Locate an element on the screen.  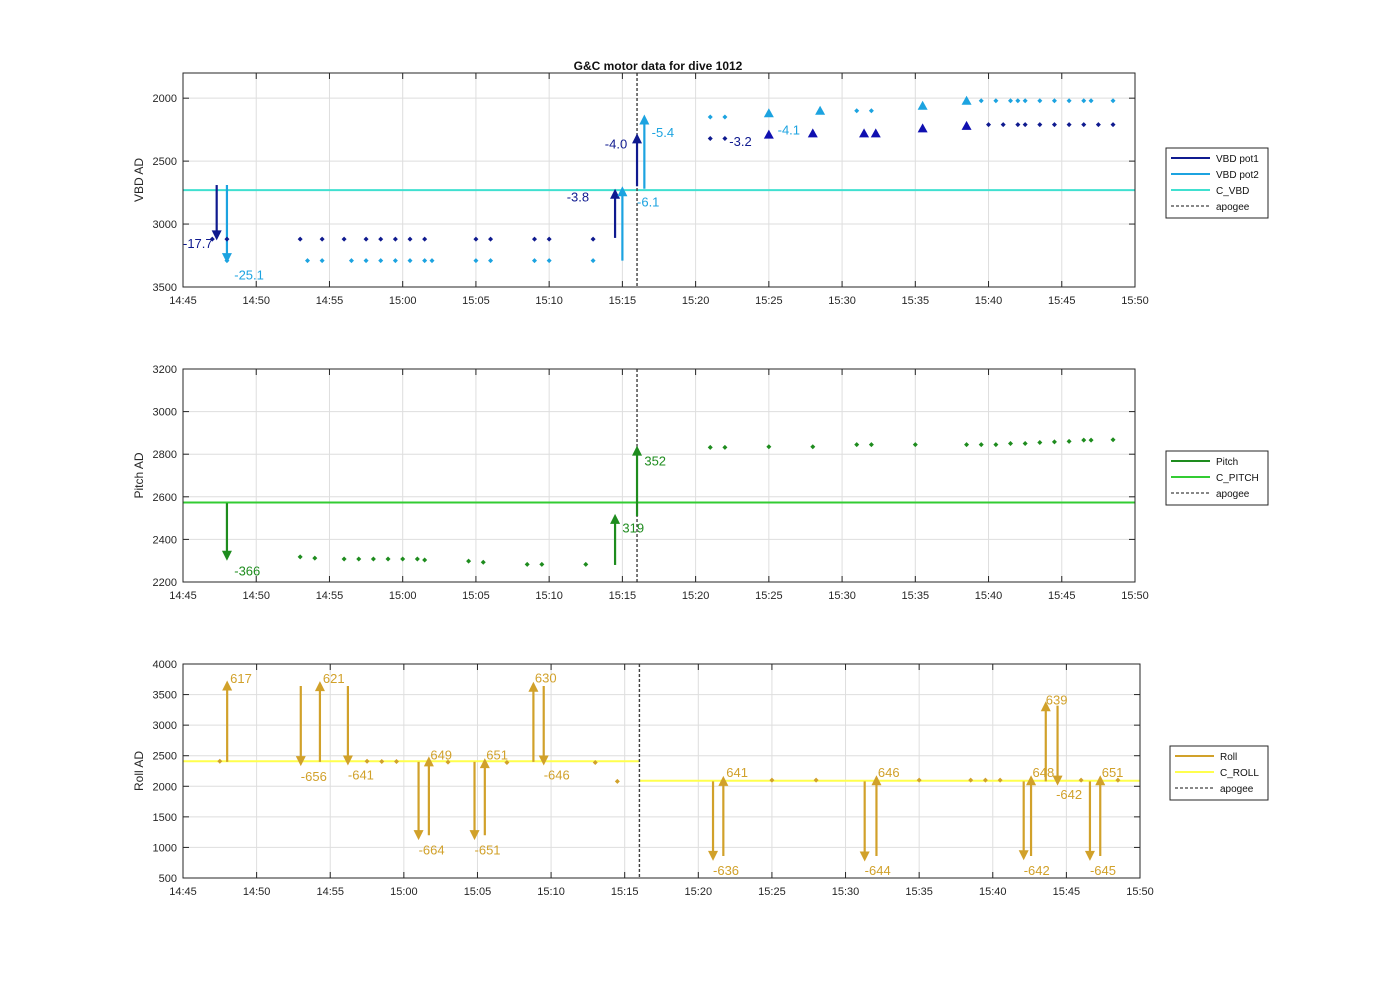
arrow-label: -4.0 is located at coordinates (616, 143).